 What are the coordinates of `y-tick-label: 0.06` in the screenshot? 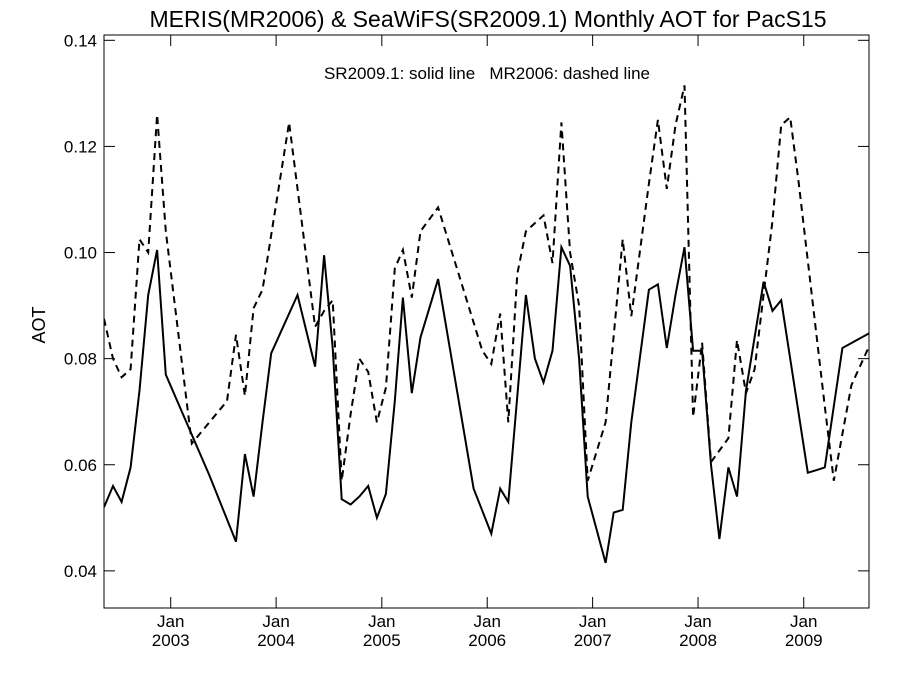 It's located at (80, 465).